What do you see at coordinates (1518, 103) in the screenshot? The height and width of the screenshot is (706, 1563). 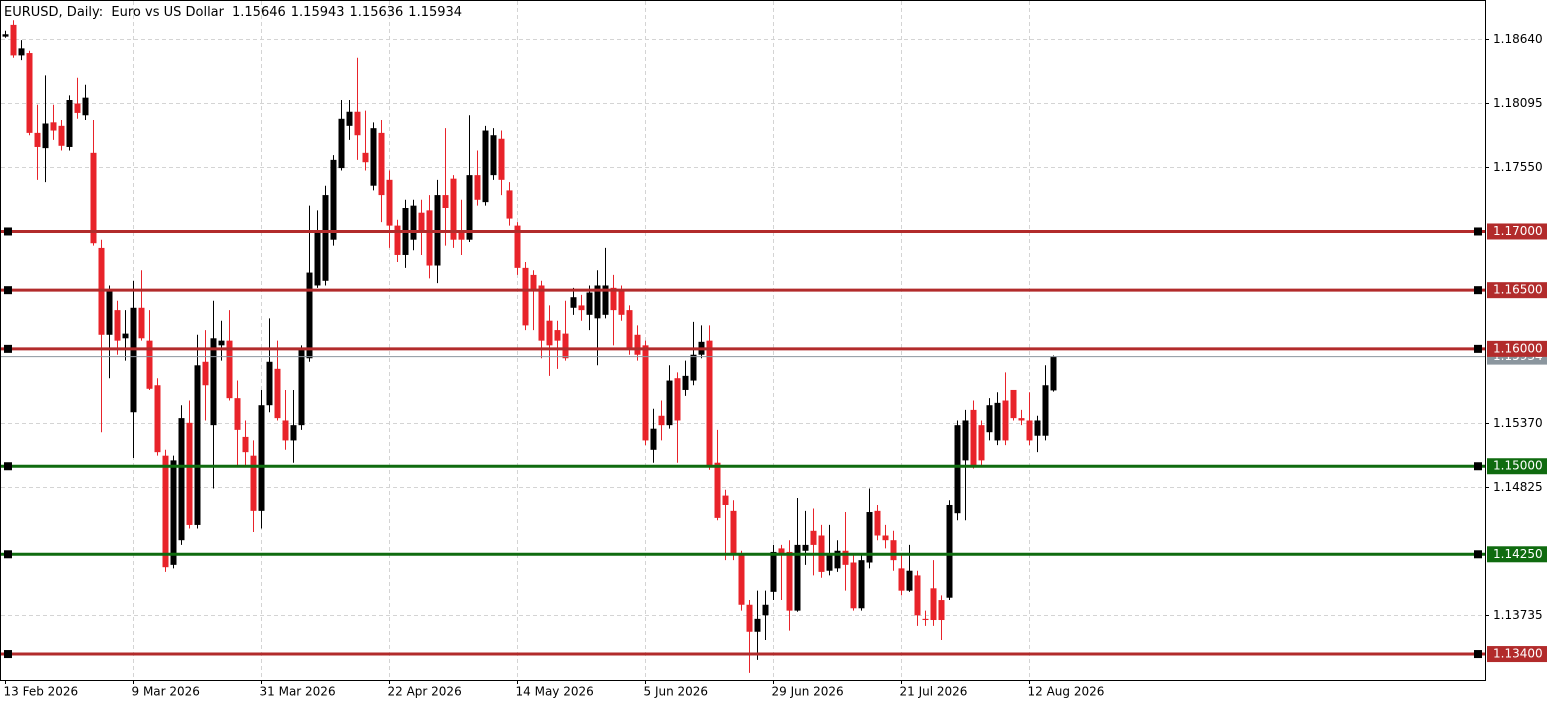 I see `y-tick-label: 1.18095` at bounding box center [1518, 103].